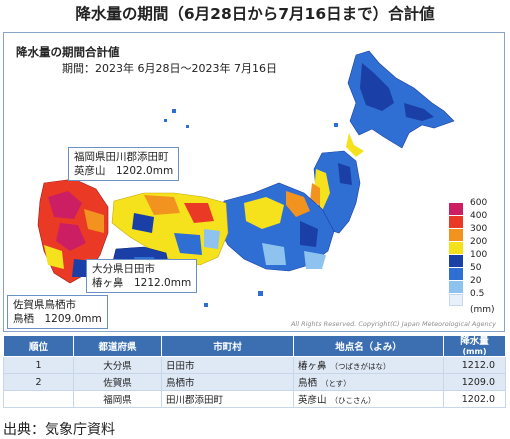  Describe the element at coordinates (227, 365) in the screenshot. I see `cell-city: 日田市` at that location.